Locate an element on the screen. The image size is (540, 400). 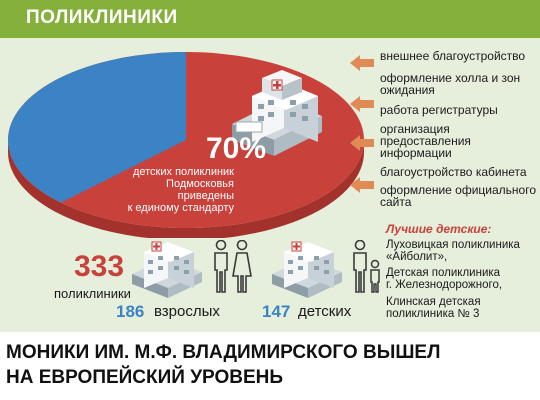
best-clinic-line: Клинская детская is located at coordinates (433, 302).